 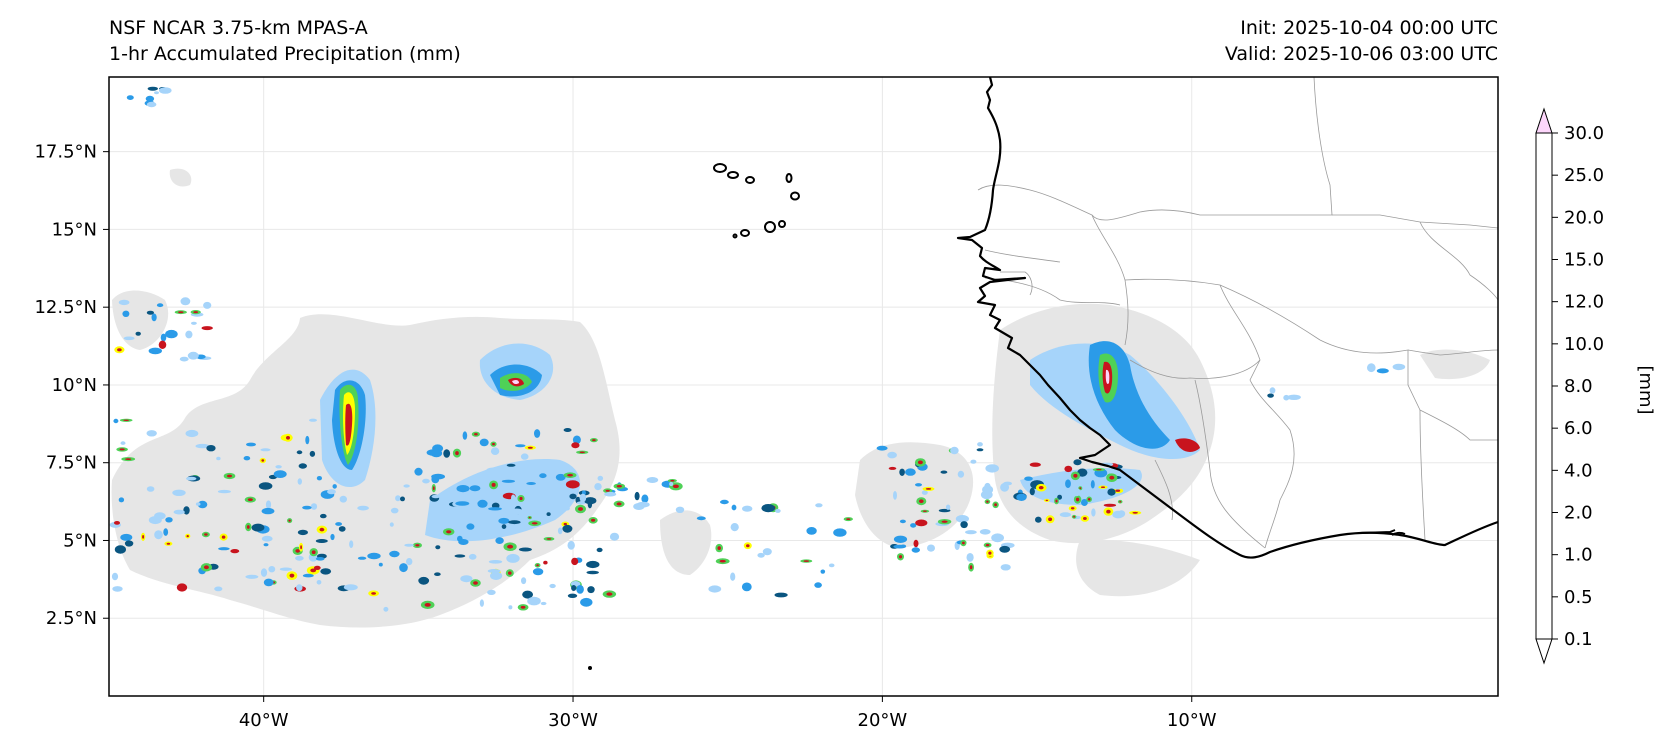 I want to click on cell-vortex-north-pink, so click(x=515, y=382).